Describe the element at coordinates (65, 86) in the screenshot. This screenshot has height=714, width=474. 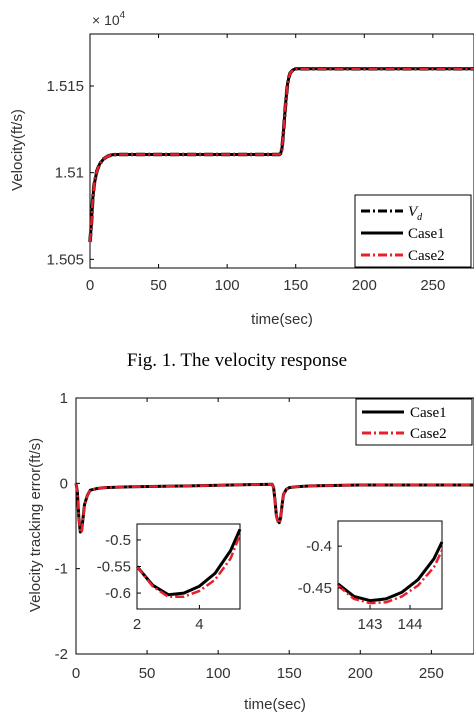
I see `fig1-y-tick-label: 1.515` at that location.